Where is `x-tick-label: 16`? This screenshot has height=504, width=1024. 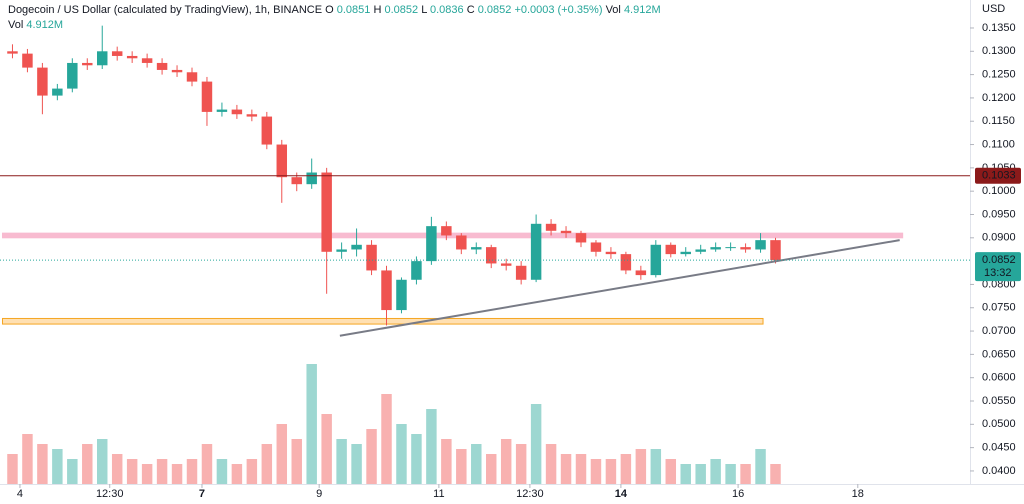
x-tick-label: 16 is located at coordinates (738, 494).